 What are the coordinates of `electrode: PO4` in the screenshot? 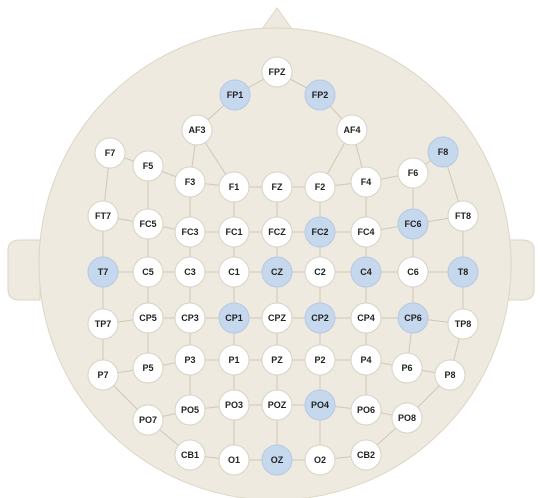 It's located at (320, 405).